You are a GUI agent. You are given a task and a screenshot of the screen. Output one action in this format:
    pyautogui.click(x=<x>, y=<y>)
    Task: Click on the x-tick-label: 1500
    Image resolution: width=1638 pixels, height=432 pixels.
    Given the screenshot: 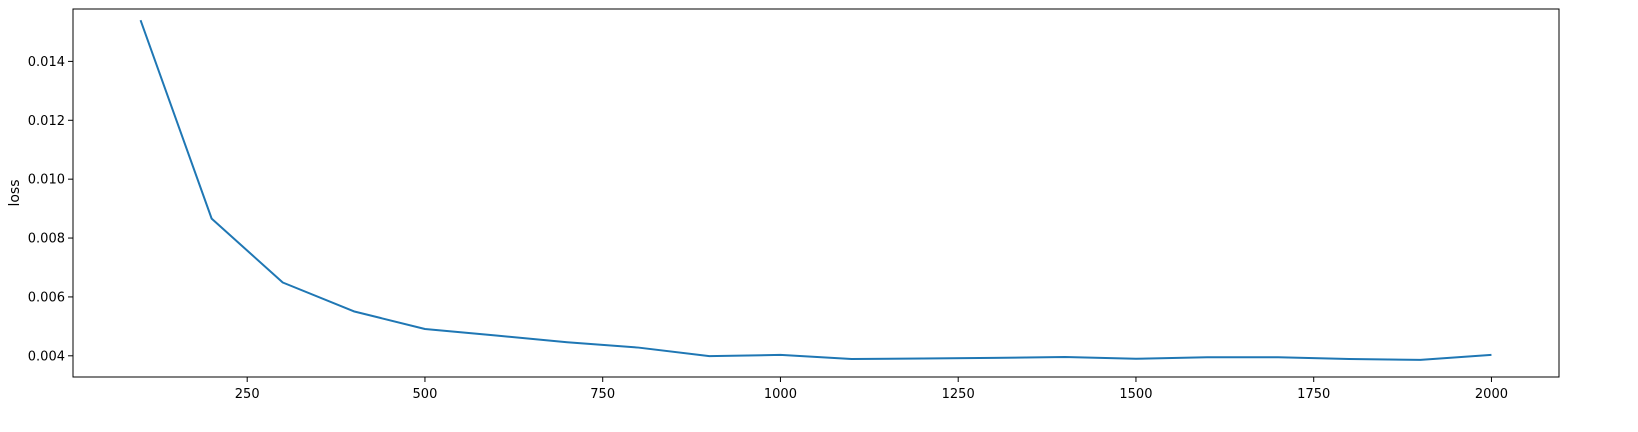 What is the action you would take?
    pyautogui.click(x=1135, y=394)
    